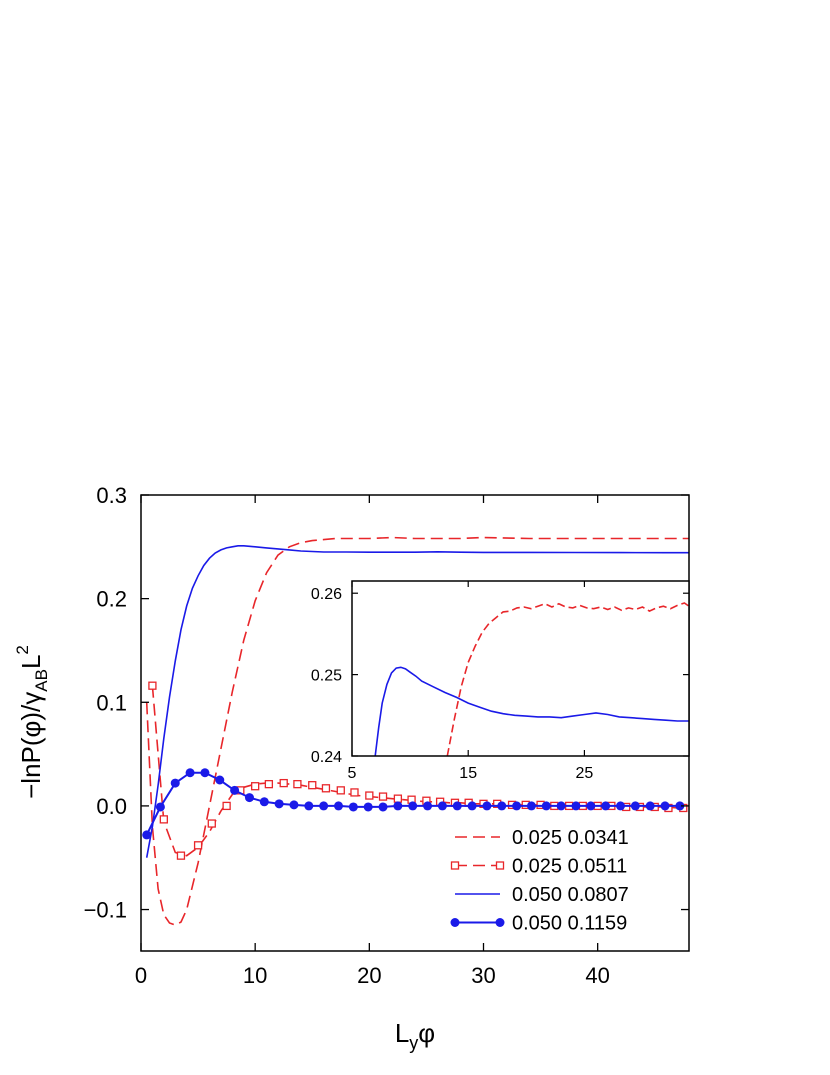  Describe the element at coordinates (585, 773) in the screenshot. I see `inset-x-tick-label-2: 25` at that location.